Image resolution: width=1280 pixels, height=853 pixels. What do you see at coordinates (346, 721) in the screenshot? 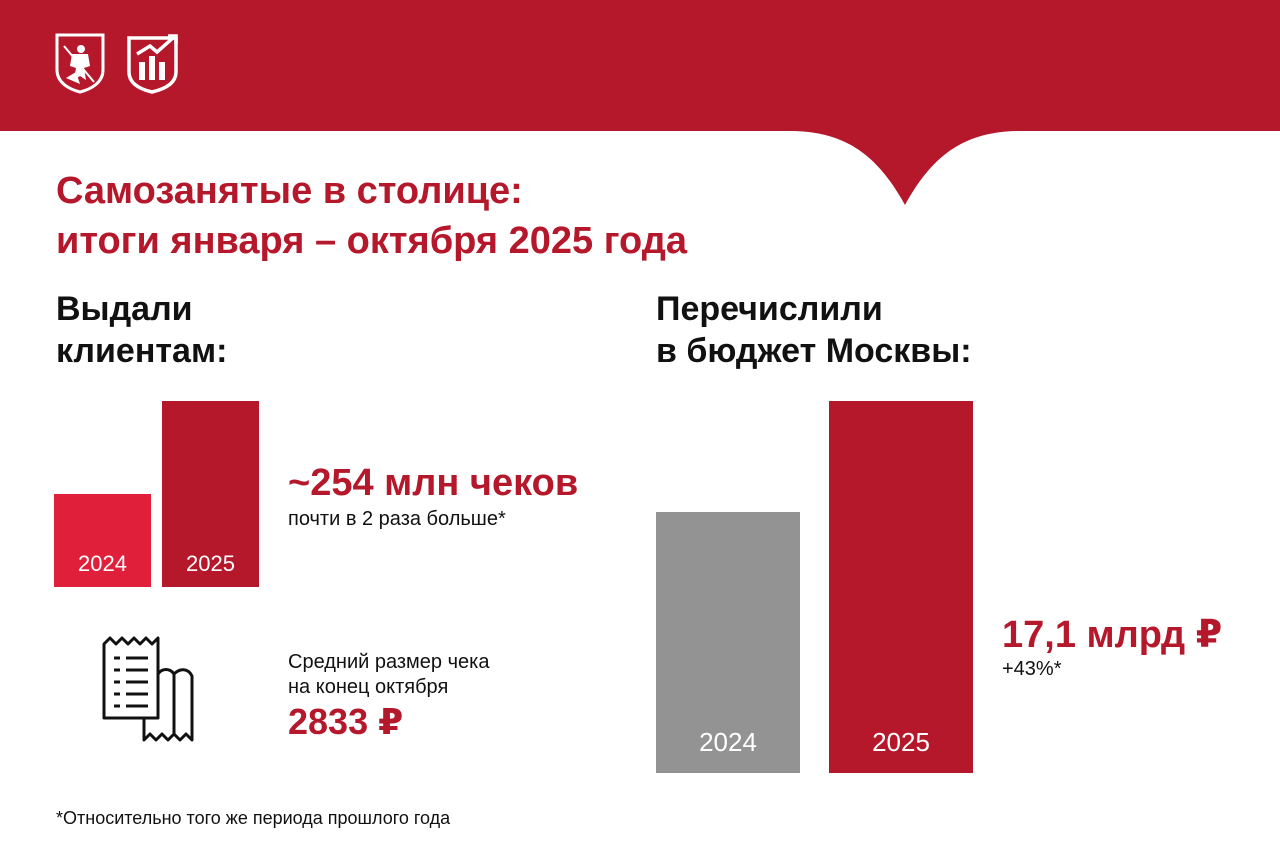
I see `average-check-value: 2833 ₽` at bounding box center [346, 721].